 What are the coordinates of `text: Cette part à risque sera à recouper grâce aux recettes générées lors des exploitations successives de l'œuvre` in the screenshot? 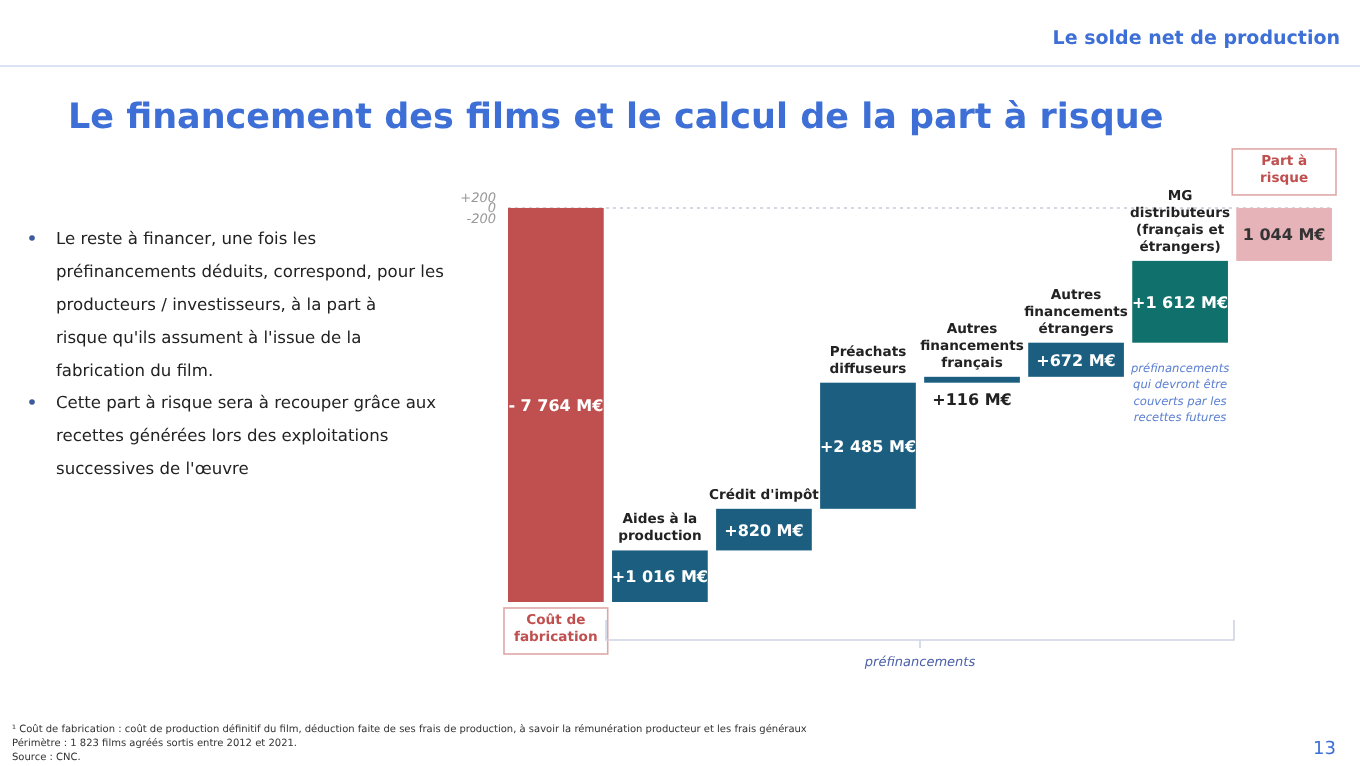 It's located at (246, 435).